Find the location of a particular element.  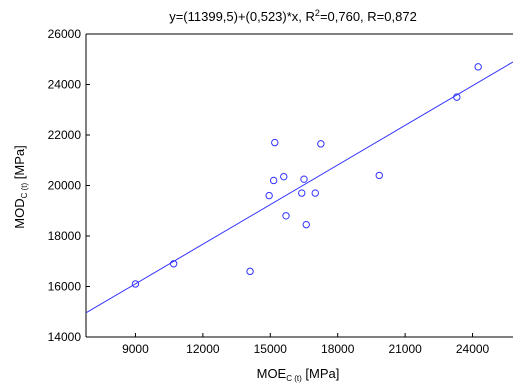

y-tick-label: 14000 is located at coordinates (65, 337).